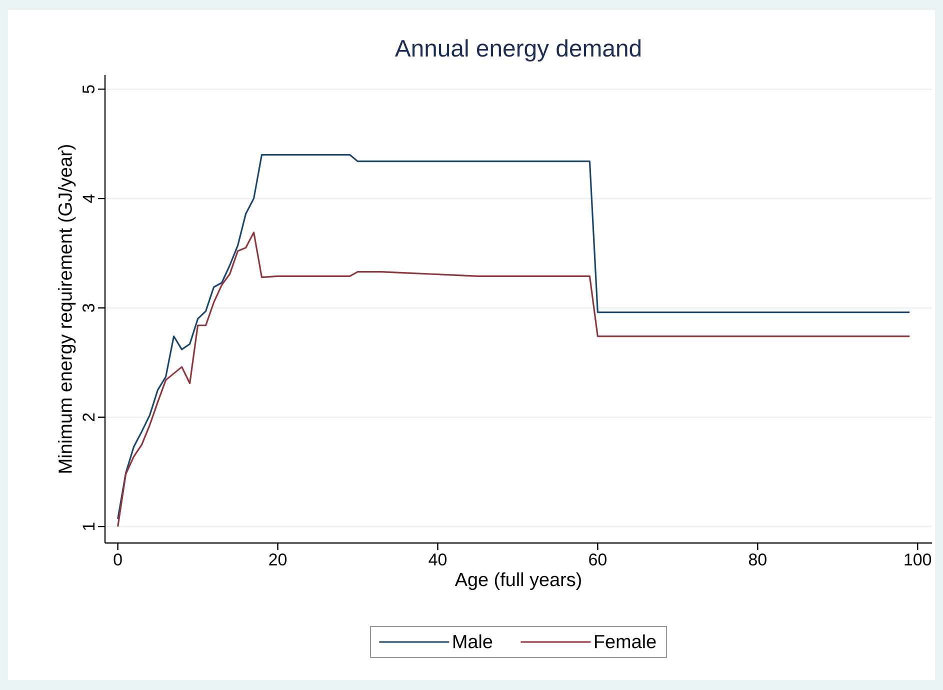 Image resolution: width=943 pixels, height=690 pixels. I want to click on y-tick-label: 3, so click(88, 308).